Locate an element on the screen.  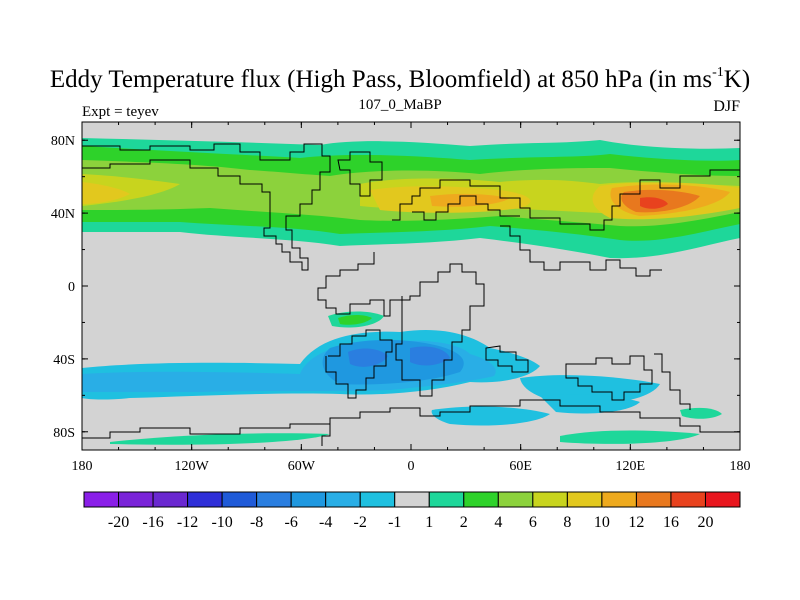
colorbar-label: -6 is located at coordinates (290, 522).